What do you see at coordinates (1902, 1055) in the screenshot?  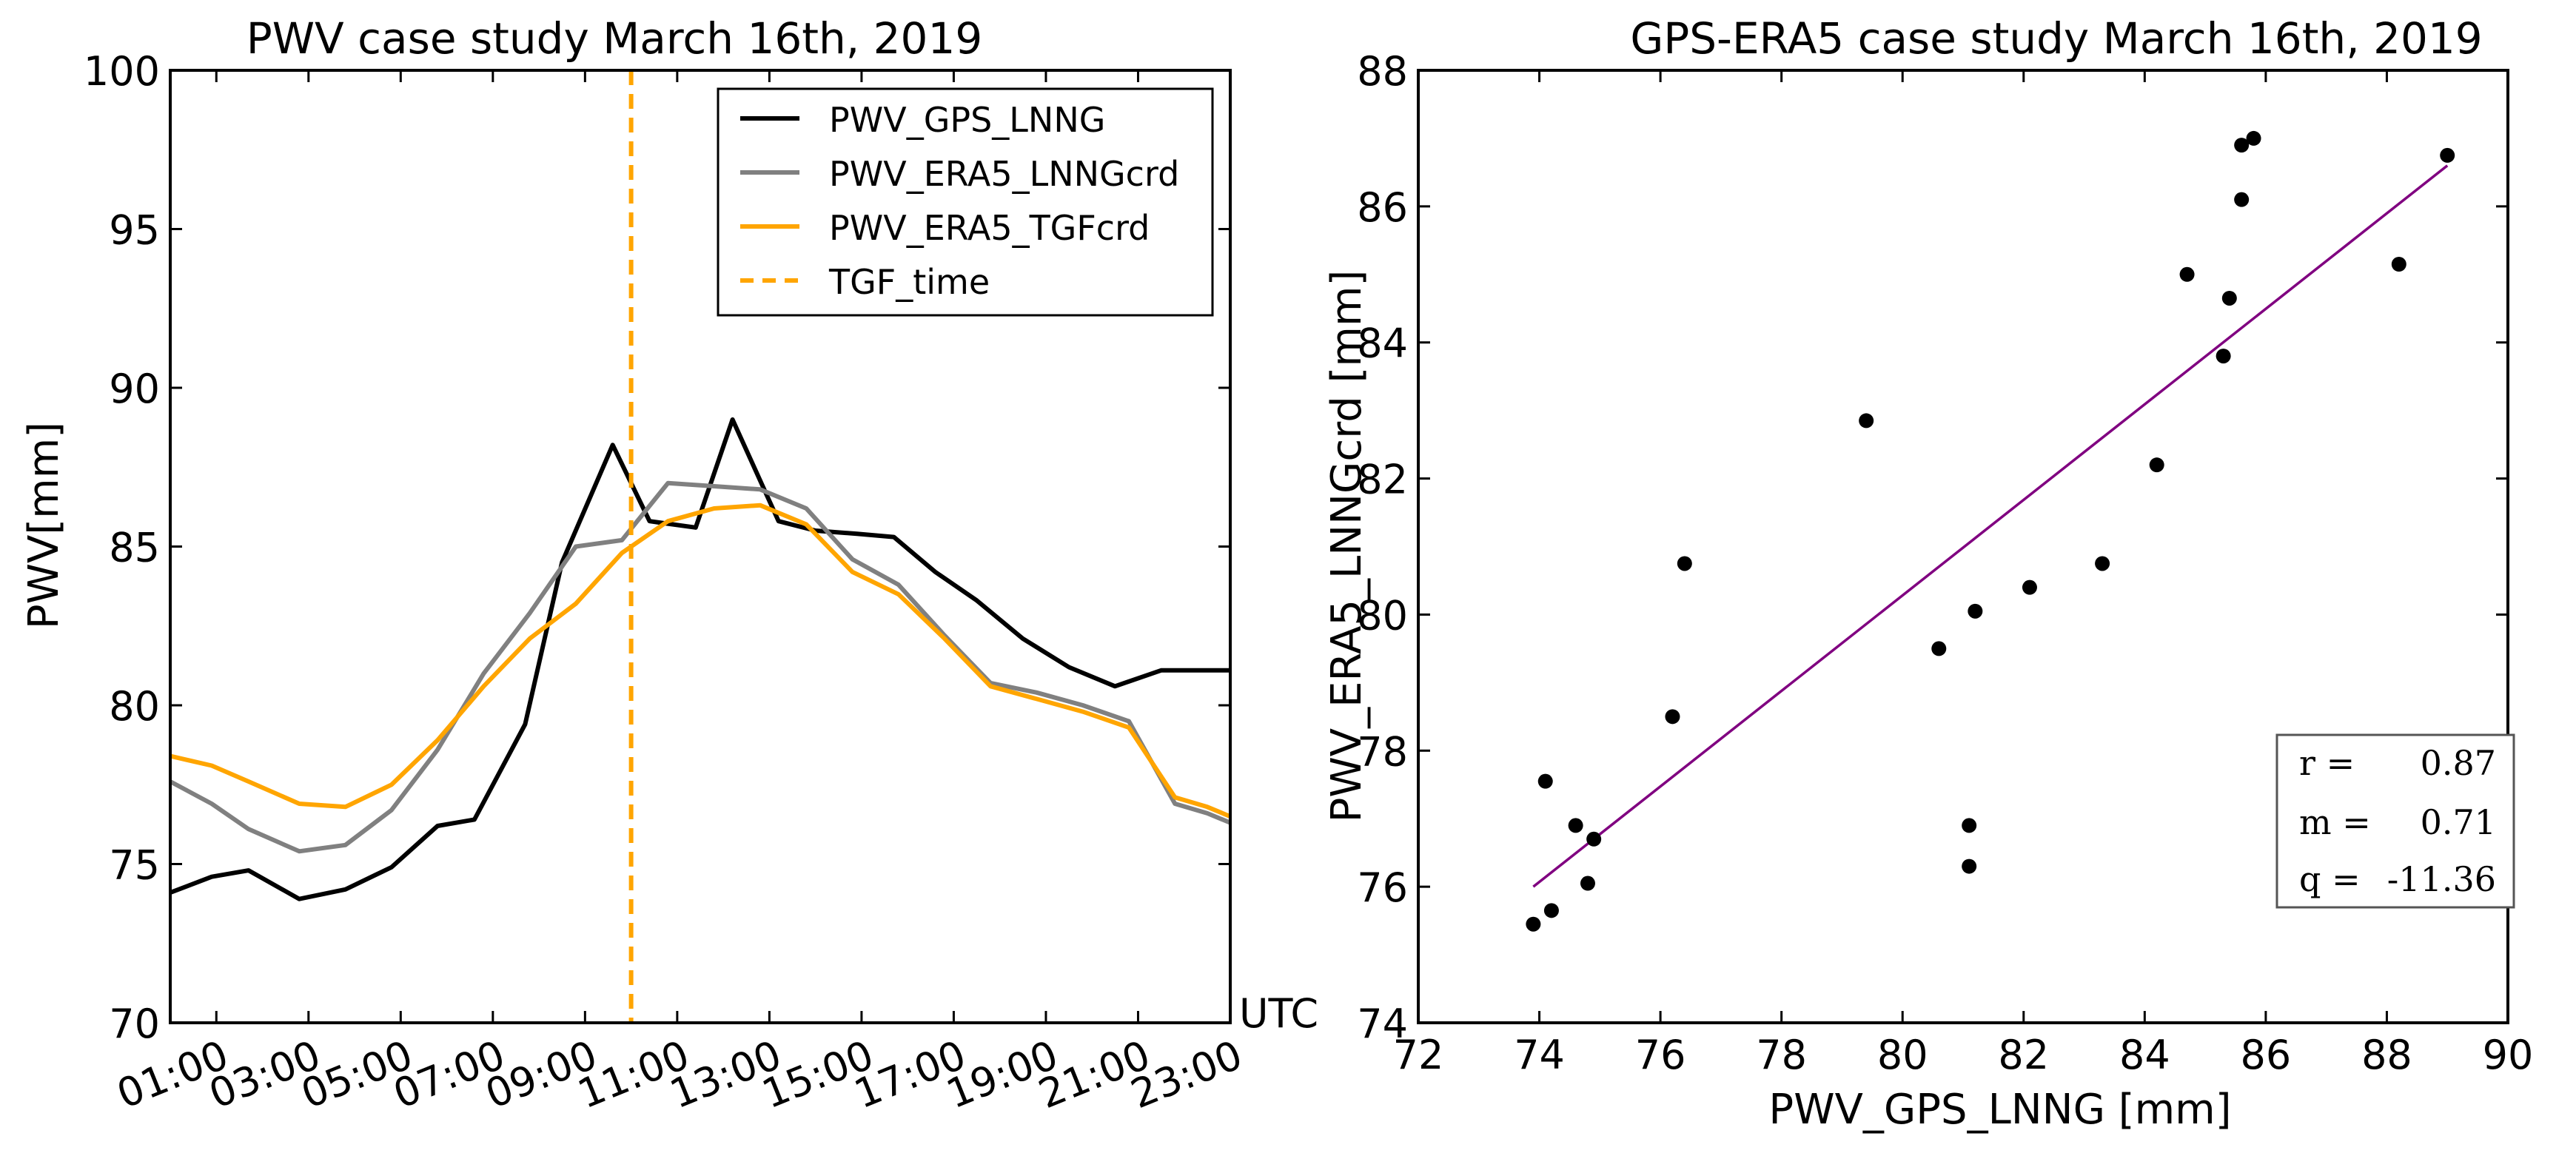 I see `x-tick-label: 80` at bounding box center [1902, 1055].